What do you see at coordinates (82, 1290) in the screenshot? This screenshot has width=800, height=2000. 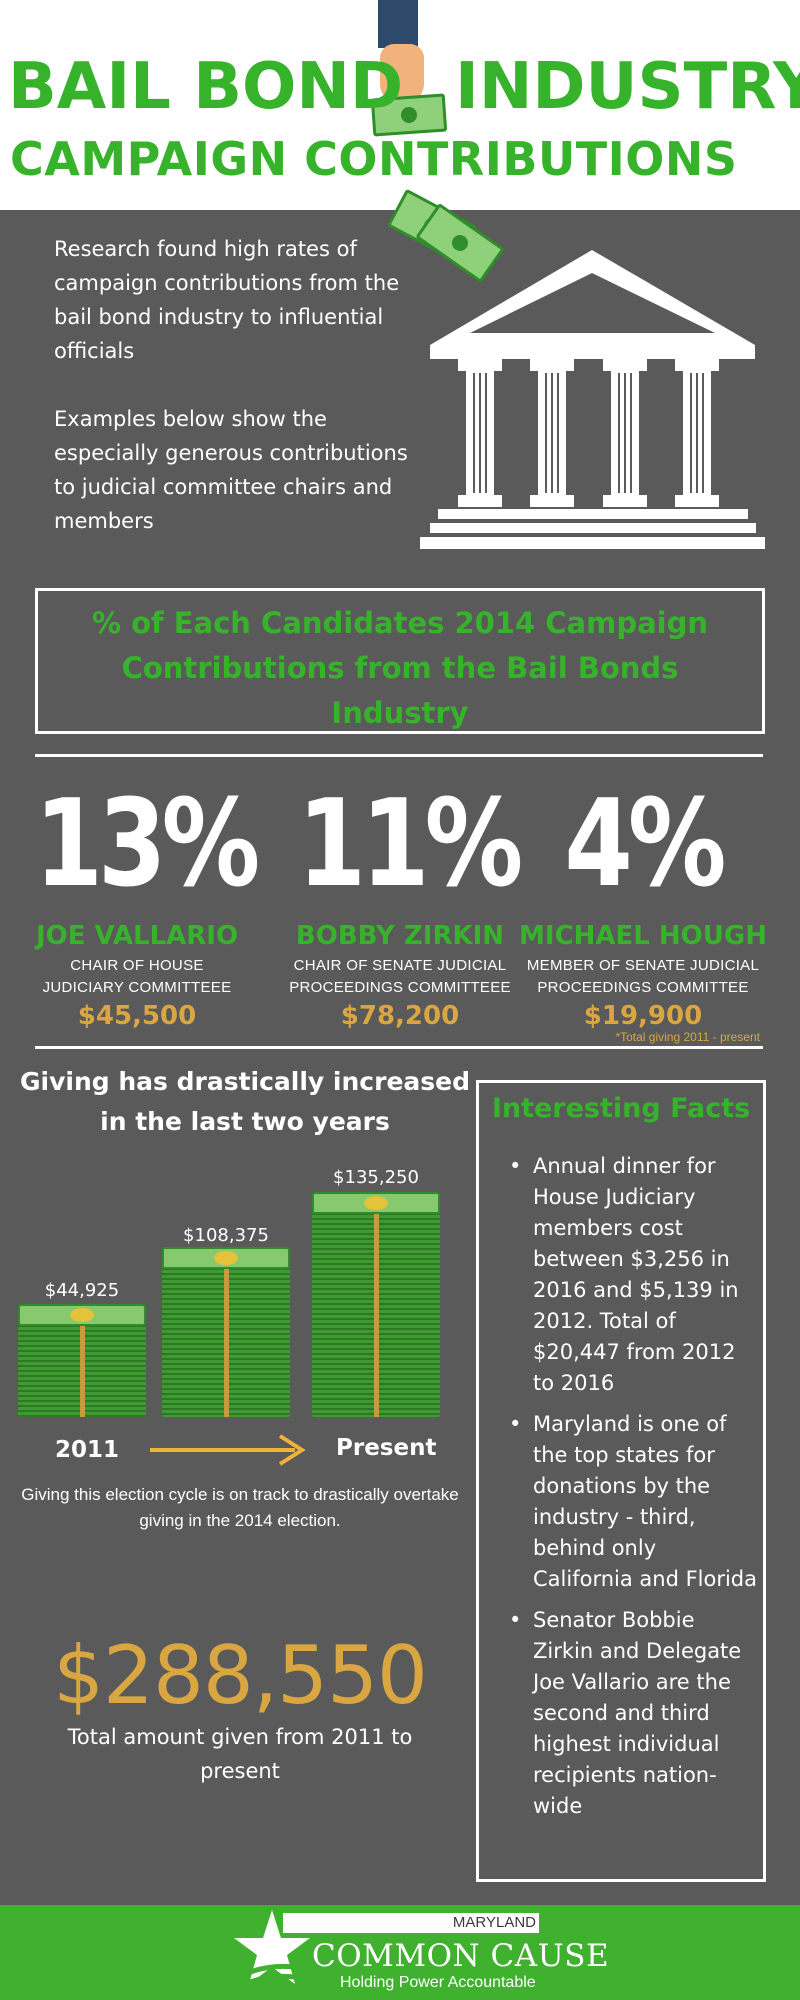 I see `money-stack-label: $44,925` at bounding box center [82, 1290].